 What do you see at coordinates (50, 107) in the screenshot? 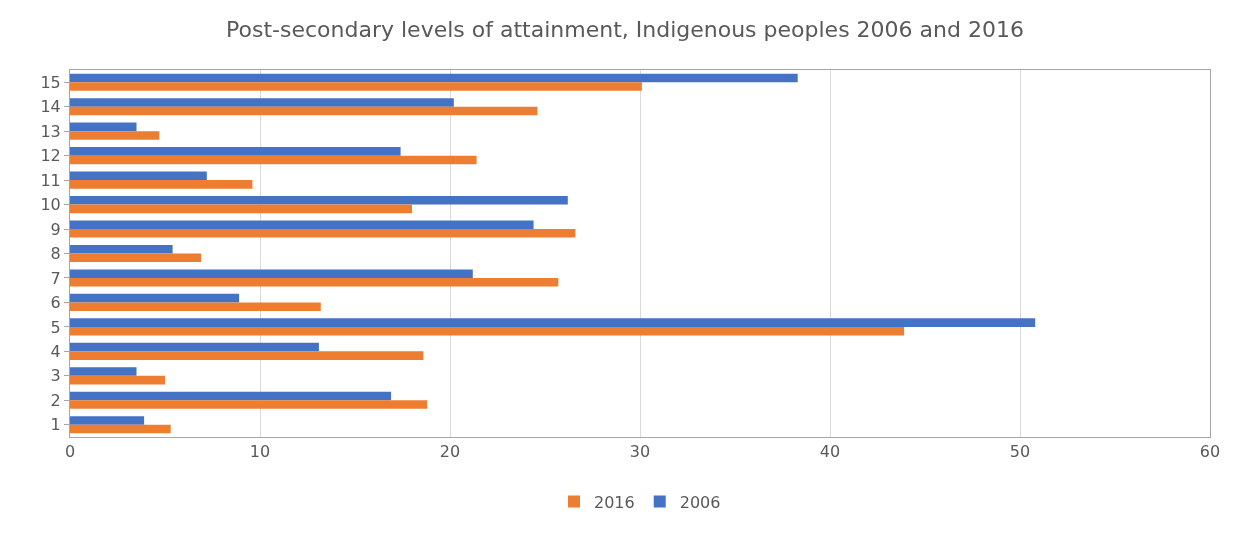
I see `y-tick-label: 14` at bounding box center [50, 107].